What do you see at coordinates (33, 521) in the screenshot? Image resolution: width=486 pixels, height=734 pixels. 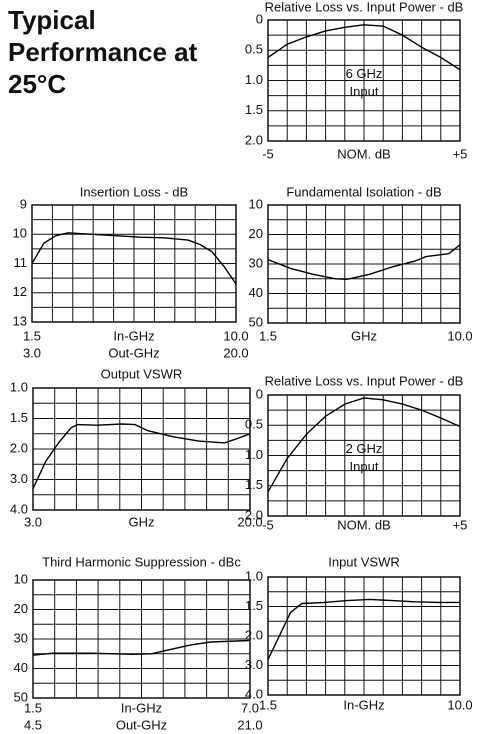 I see `x-tick-label: 3.0` at bounding box center [33, 521].